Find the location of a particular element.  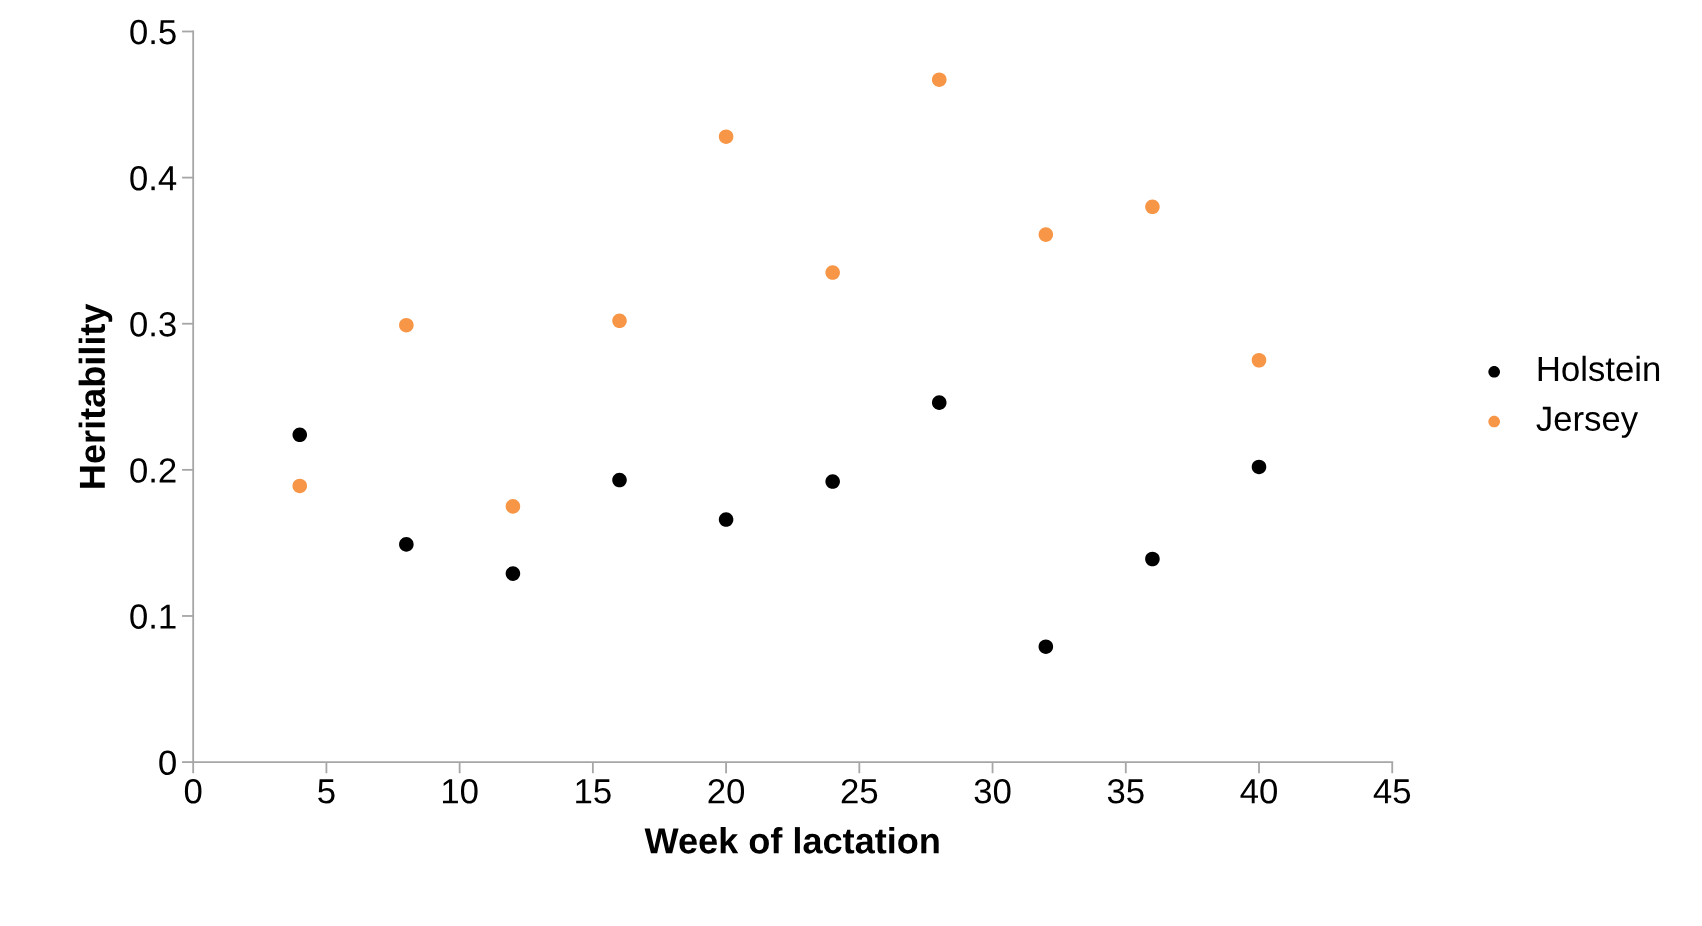

y-tick-label: 0.3 is located at coordinates (153, 324).